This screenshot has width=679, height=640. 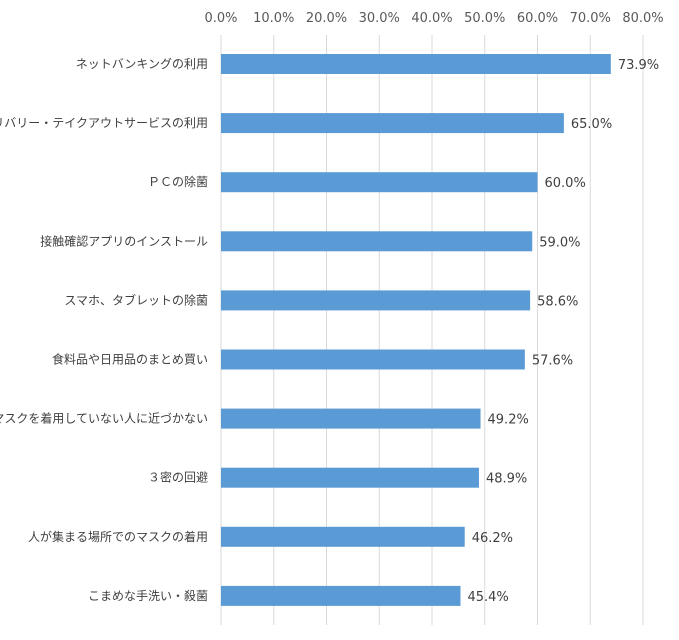 What do you see at coordinates (537, 18) in the screenshot?
I see `x-tick-label: 60.0%` at bounding box center [537, 18].